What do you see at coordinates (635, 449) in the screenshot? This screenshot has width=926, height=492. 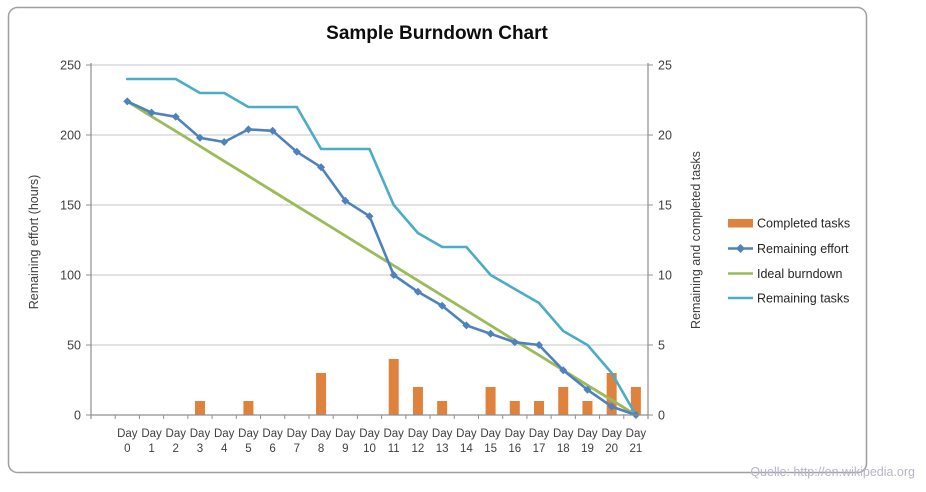 I see `x-axis-label-day-number: 21` at bounding box center [635, 449].